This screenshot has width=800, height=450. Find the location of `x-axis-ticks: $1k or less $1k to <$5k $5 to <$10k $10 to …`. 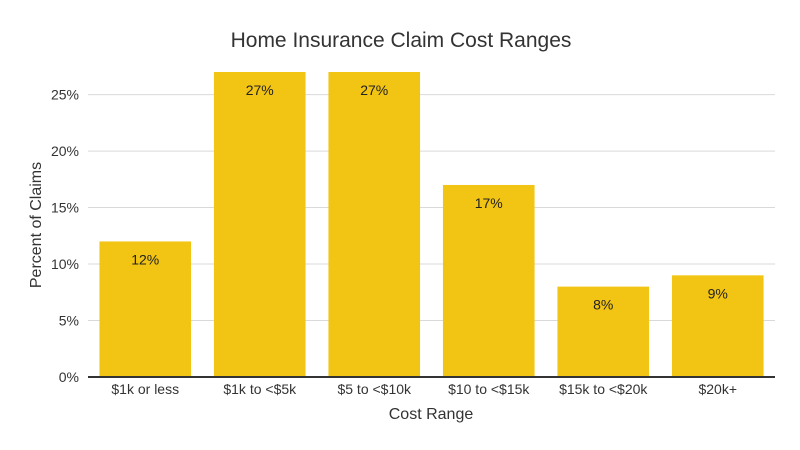

x-axis-ticks: $1k or less $1k to <$5k $5 to <$10k $10 to … is located at coordinates (424, 389).